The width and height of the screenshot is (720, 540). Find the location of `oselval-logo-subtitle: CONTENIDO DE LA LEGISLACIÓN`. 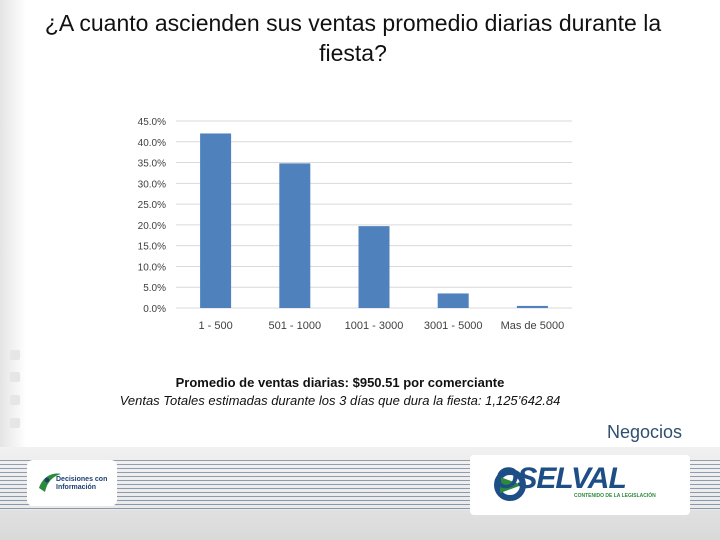

oselval-logo-subtitle: CONTENIDO DE LA LEGISLACIÓN is located at coordinates (615, 496).